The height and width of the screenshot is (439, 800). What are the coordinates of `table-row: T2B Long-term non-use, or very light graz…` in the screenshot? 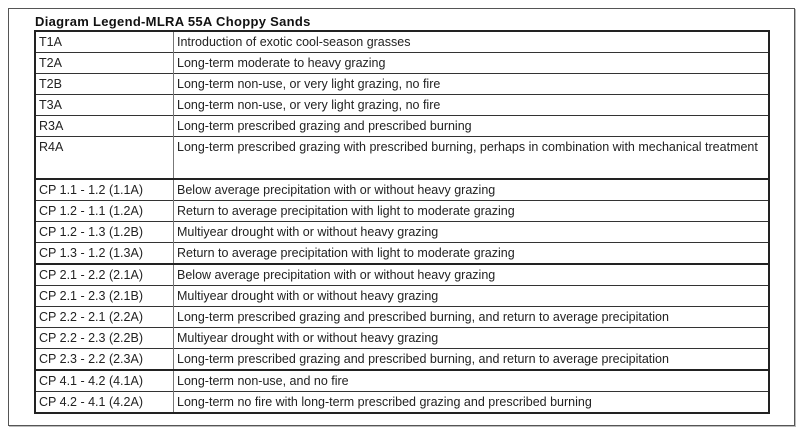 It's located at (402, 84).